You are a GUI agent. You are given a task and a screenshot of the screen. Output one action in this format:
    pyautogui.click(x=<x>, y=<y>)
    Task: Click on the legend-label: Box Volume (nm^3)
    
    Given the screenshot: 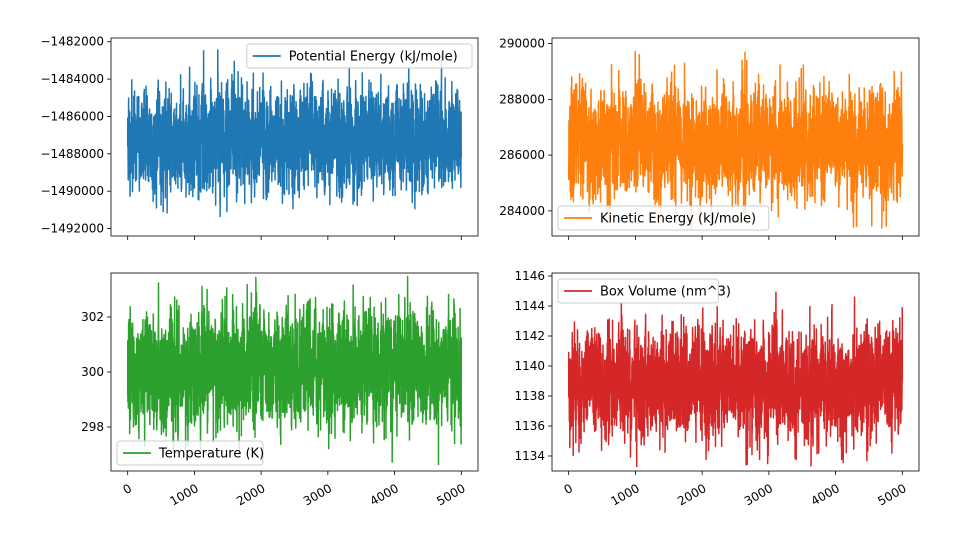 What is the action you would take?
    pyautogui.click(x=665, y=292)
    